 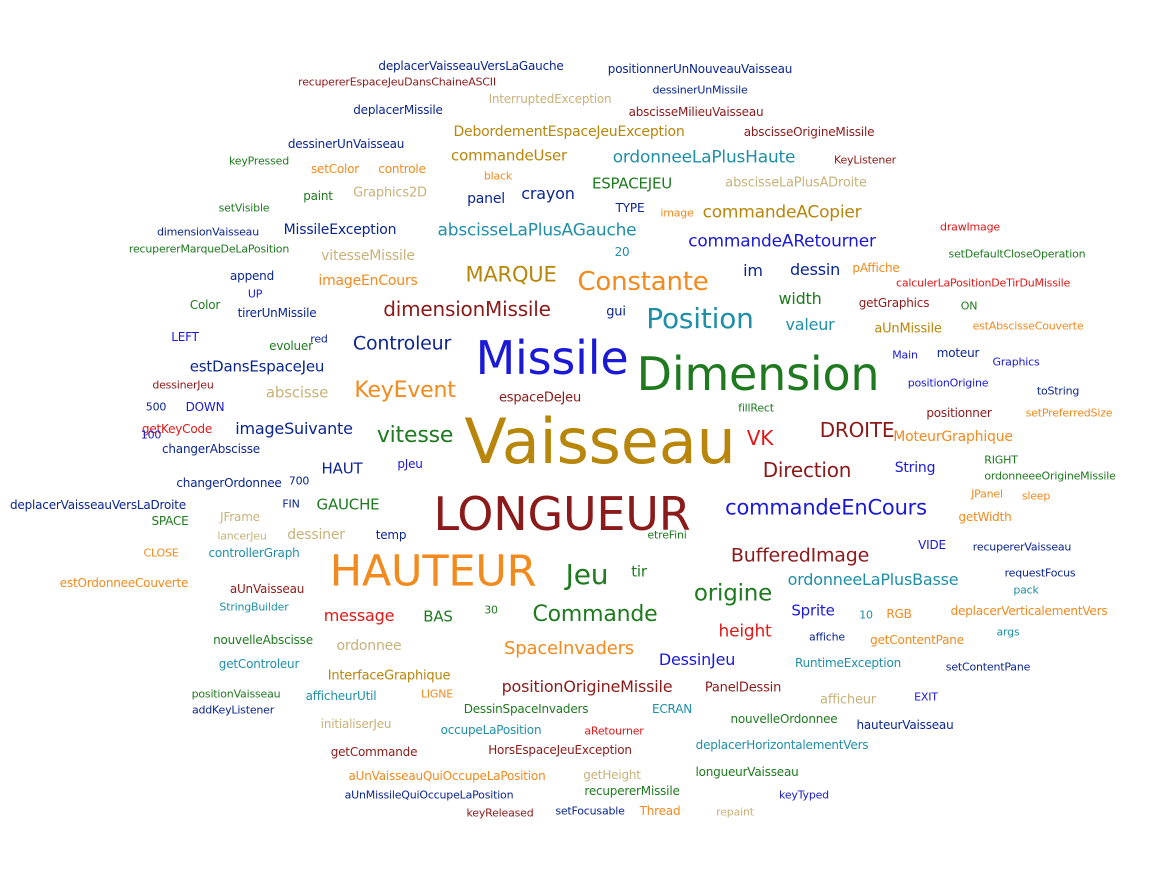 I want to click on cloud-word: calculerLaPositionDeTirDuMissile, so click(x=983, y=283).